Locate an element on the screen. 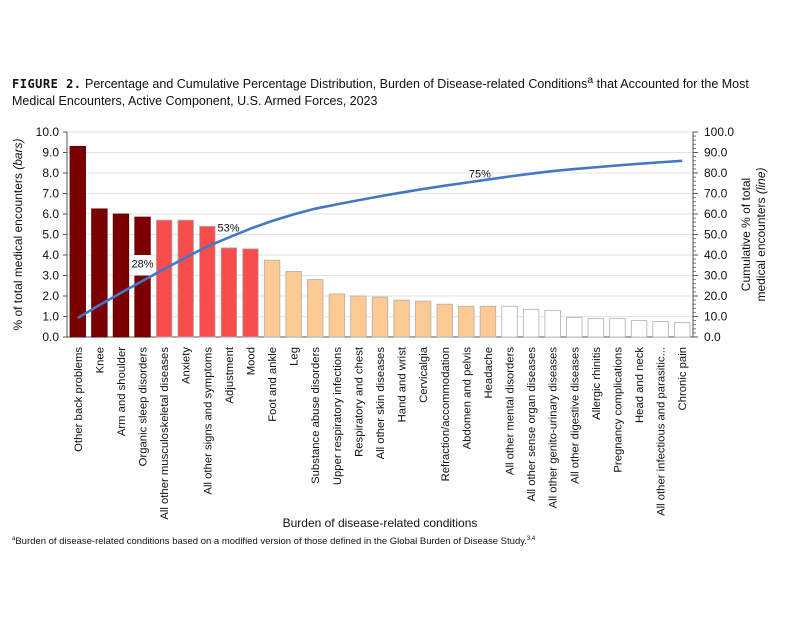 The height and width of the screenshot is (644, 800). x-tick-label: Other back problems is located at coordinates (79, 399).